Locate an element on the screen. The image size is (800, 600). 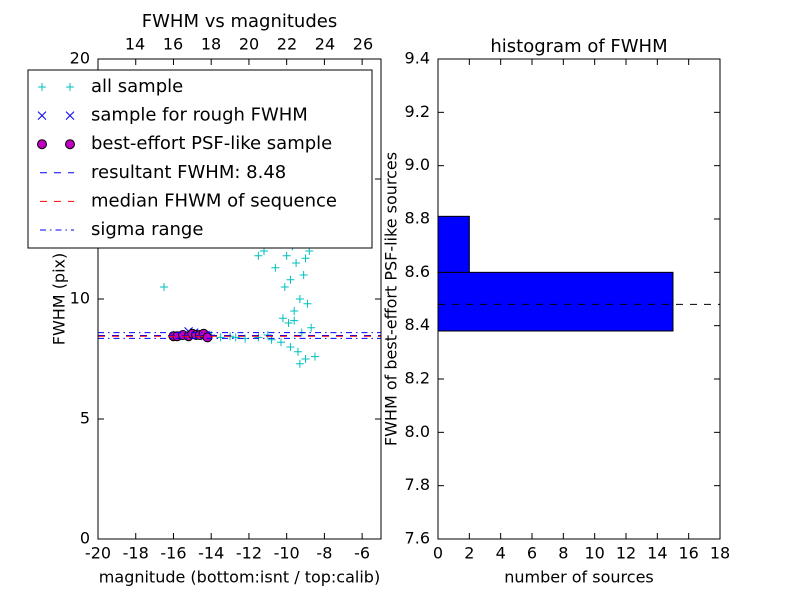
y-tick-label: 5 is located at coordinates (85, 418).